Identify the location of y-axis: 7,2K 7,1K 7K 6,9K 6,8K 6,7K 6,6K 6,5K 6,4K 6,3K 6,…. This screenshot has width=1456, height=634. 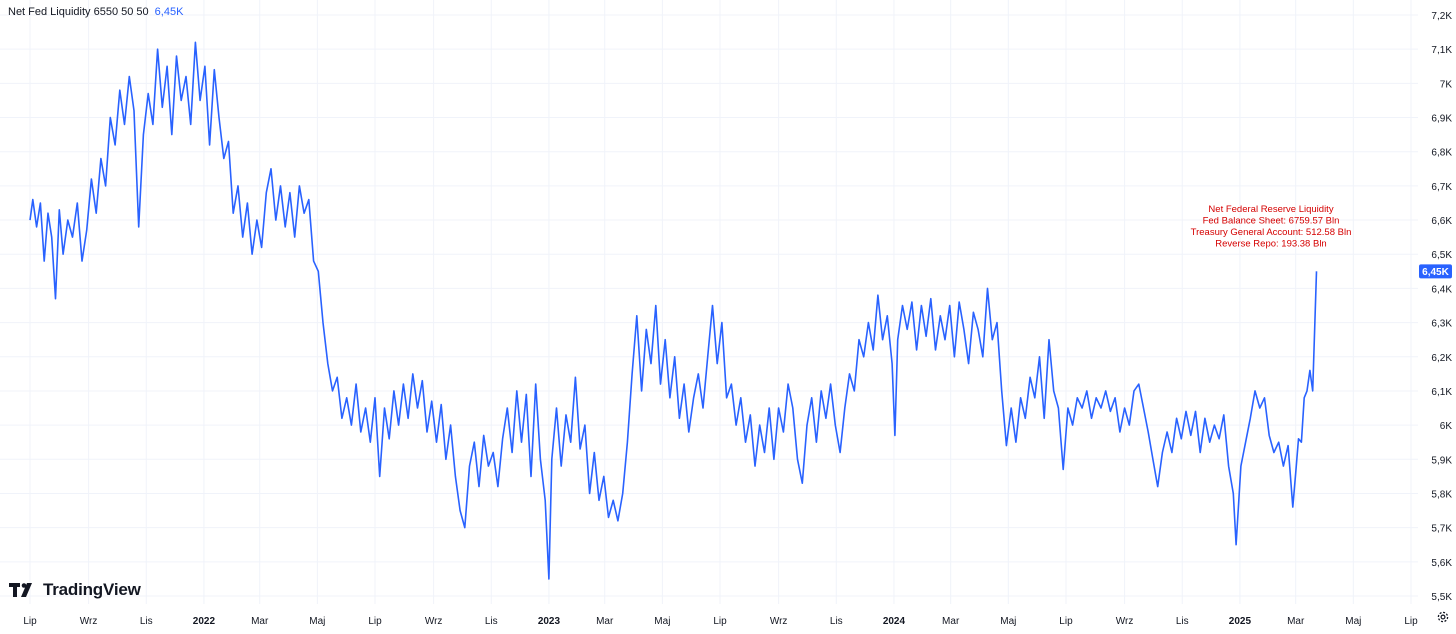
(1441, 307).